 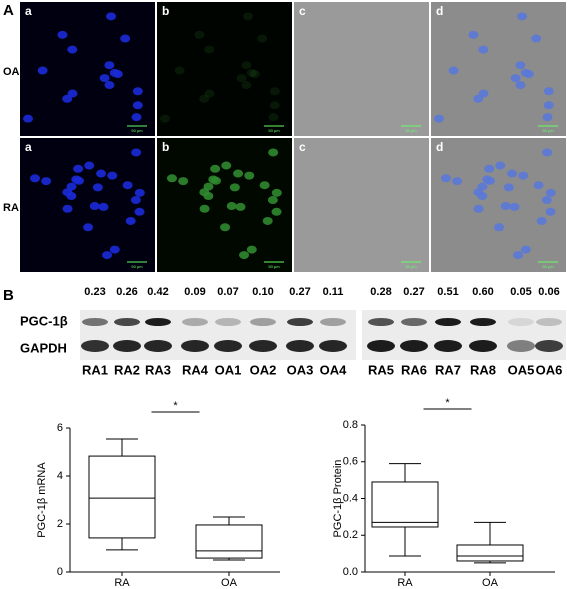 What do you see at coordinates (227, 292) in the screenshot?
I see `ratio-label: 0.07` at bounding box center [227, 292].